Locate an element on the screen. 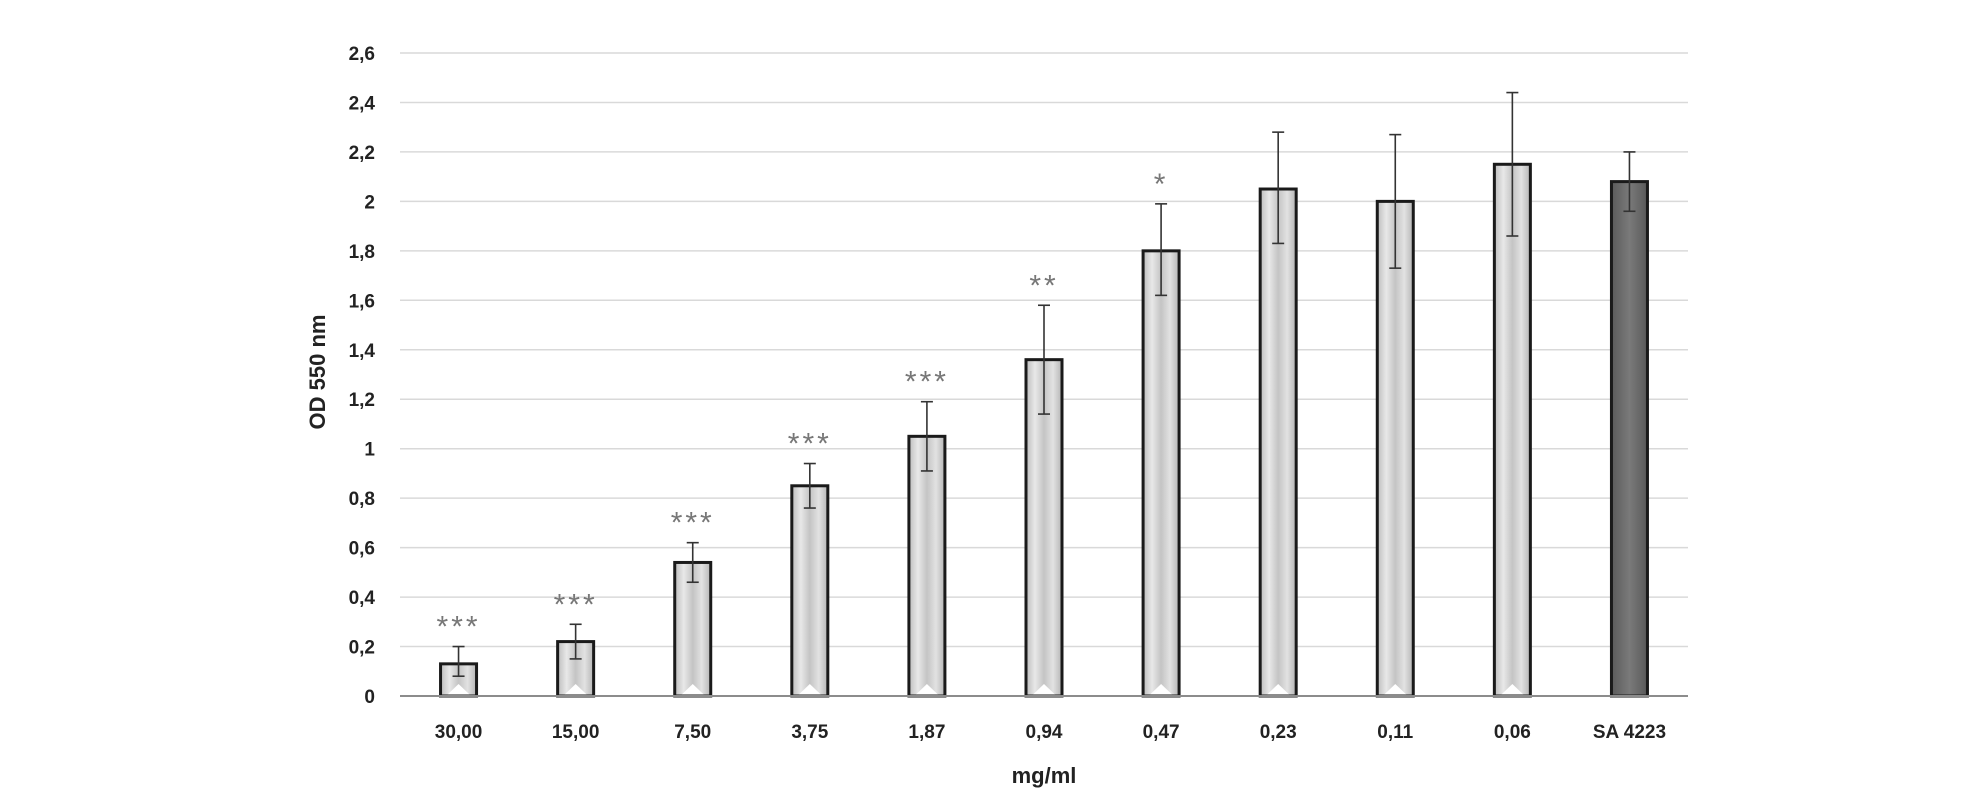 The image size is (1964, 805). y-tick-label: 1,2 is located at coordinates (362, 400).